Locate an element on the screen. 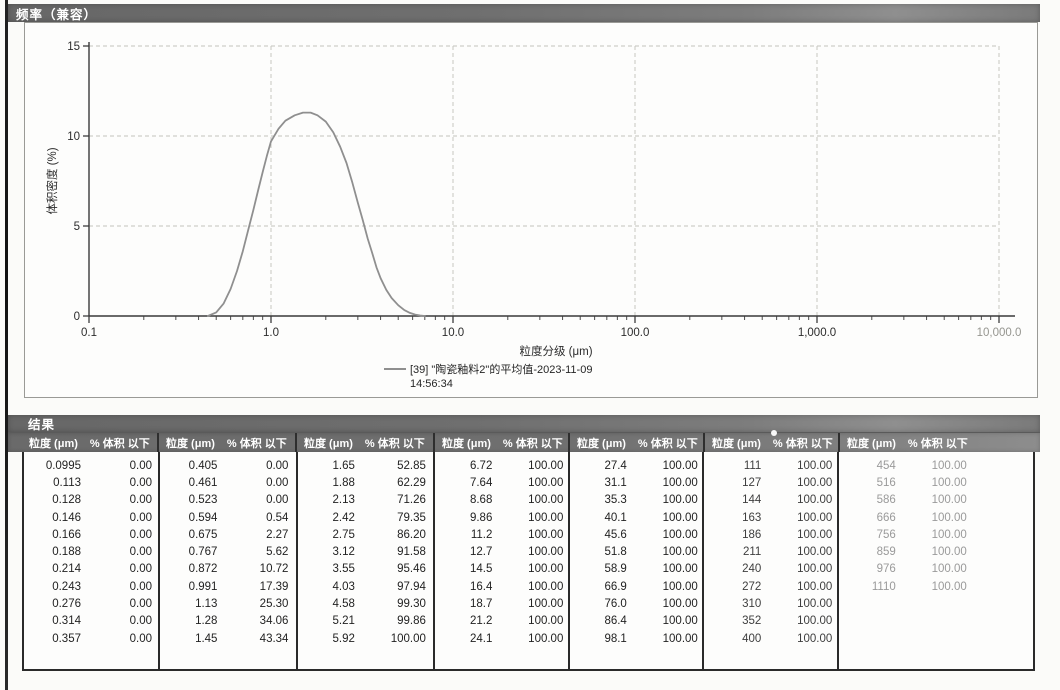 This screenshot has width=1060, height=690. chart-panel-title: 频率（兼容） is located at coordinates (57, 14).